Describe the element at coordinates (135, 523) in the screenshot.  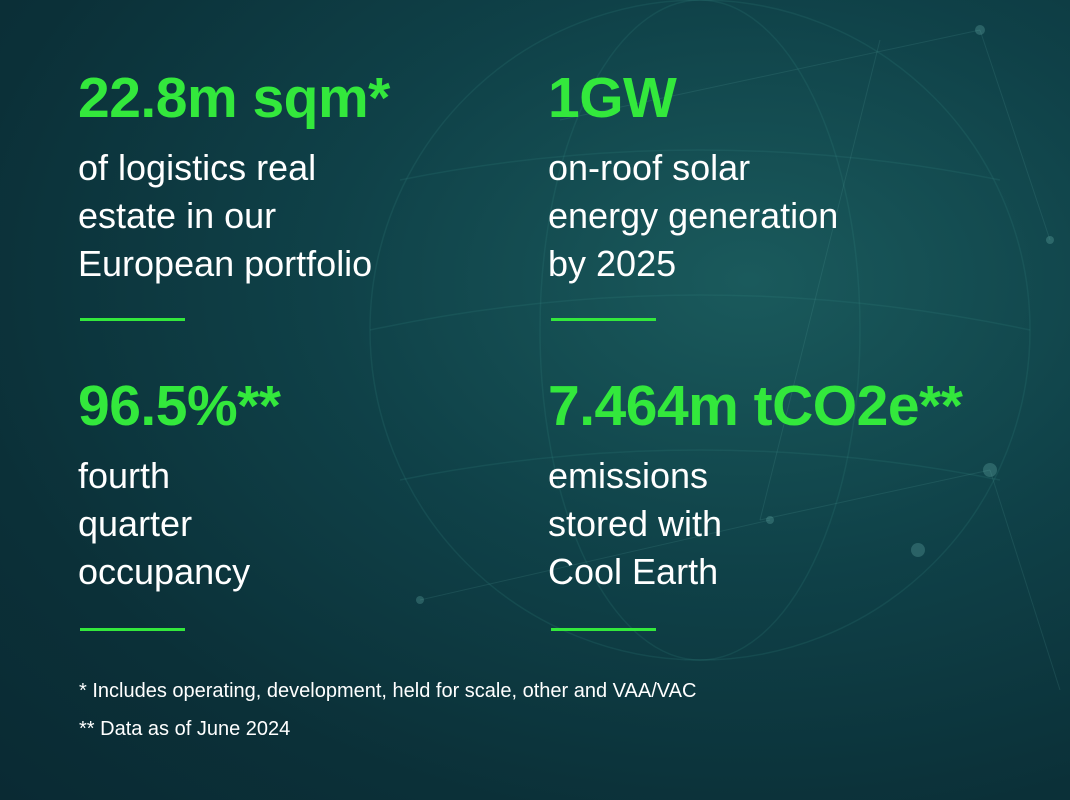
I see `description-line: quarter` at that location.